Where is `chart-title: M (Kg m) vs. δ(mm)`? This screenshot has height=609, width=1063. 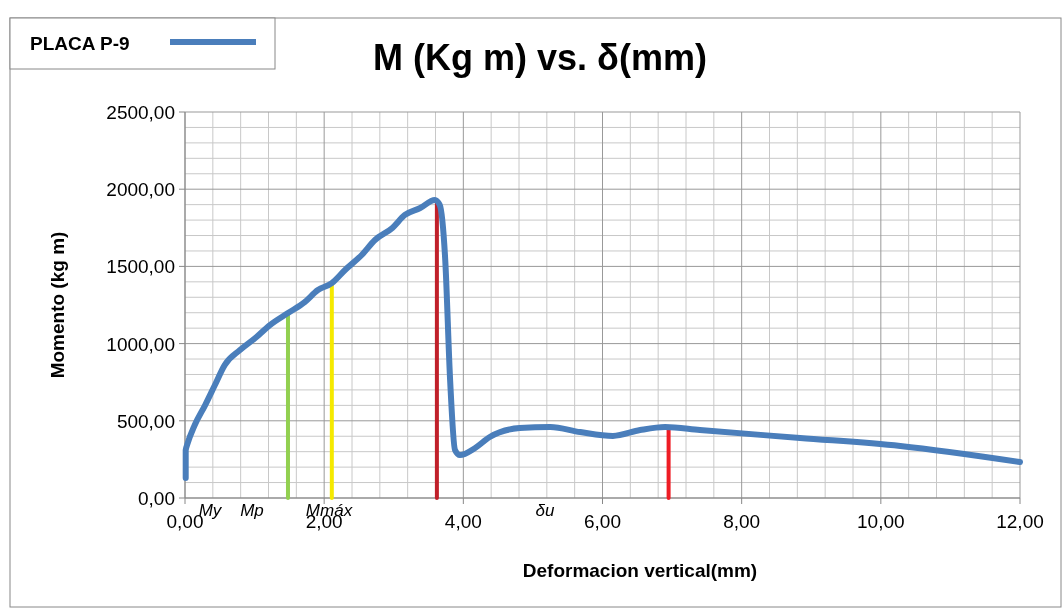
chart-title: M (Kg m) vs. δ(mm) is located at coordinates (540, 57).